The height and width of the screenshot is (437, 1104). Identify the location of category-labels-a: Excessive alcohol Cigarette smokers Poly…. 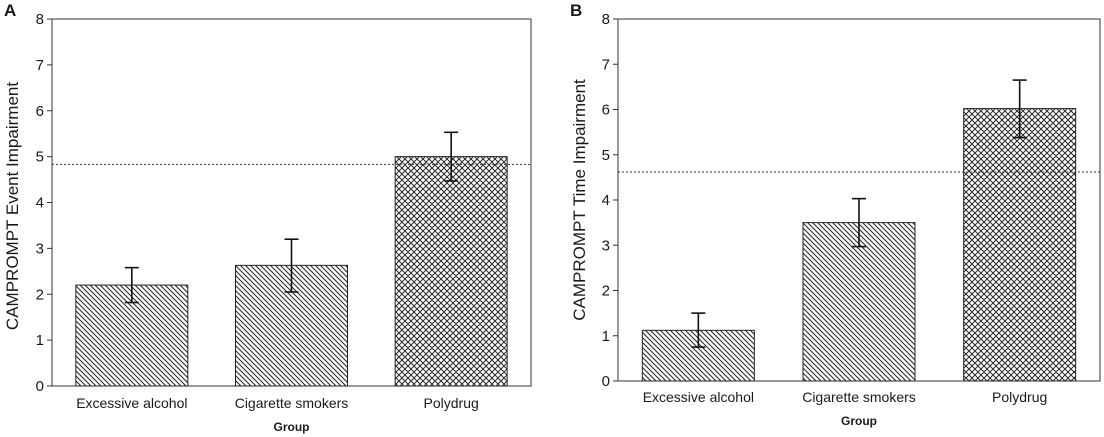
(277, 403).